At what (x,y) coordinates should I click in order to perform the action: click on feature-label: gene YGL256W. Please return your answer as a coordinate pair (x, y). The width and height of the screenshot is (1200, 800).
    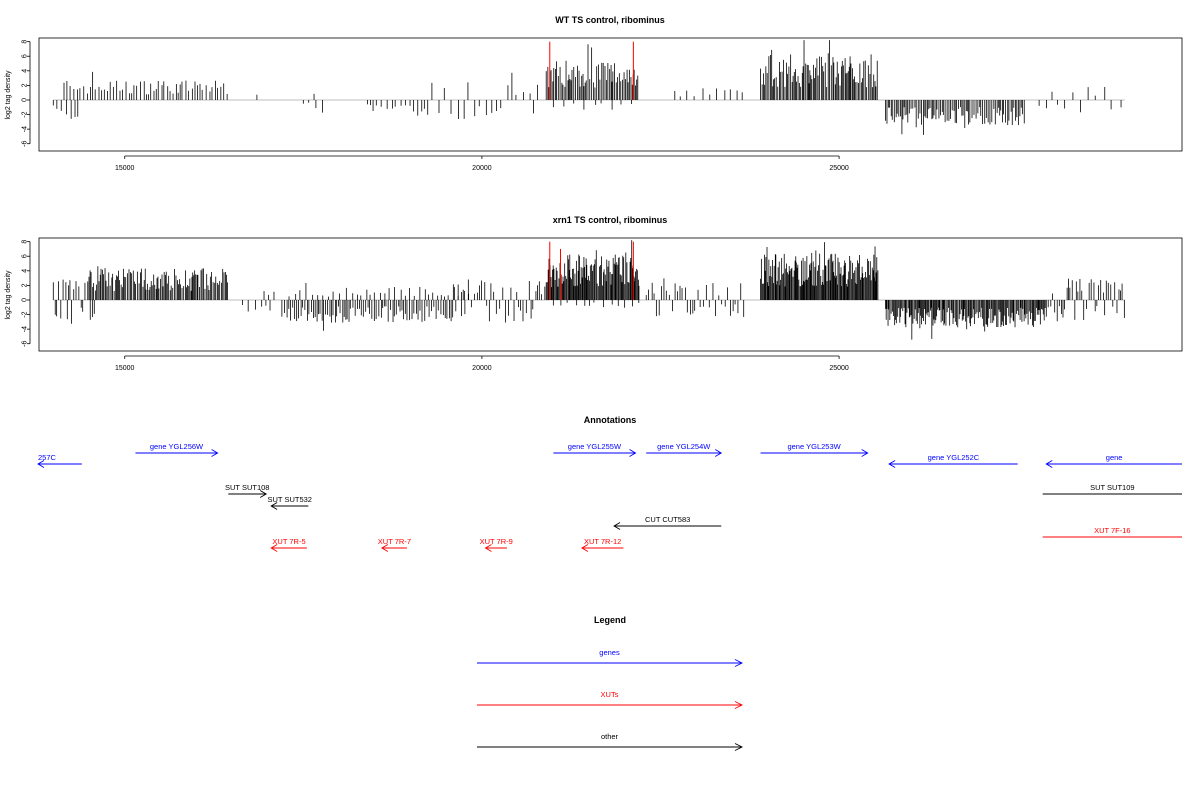
    Looking at the image, I should click on (177, 446).